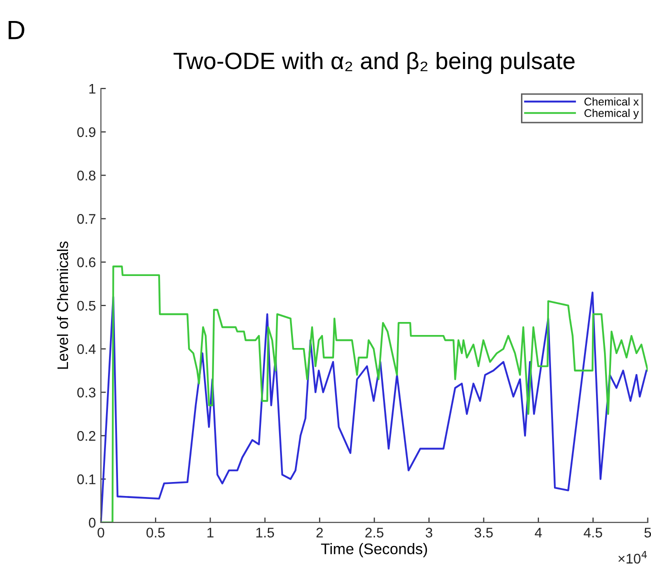 The image size is (651, 571). What do you see at coordinates (210, 533) in the screenshot?
I see `x-tick-label: 1` at bounding box center [210, 533].